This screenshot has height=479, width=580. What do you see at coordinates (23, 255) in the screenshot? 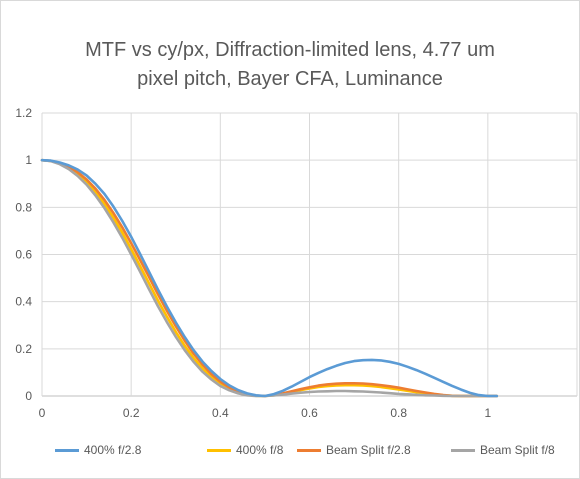
I see `y-tick-label: 0.6` at bounding box center [23, 255].